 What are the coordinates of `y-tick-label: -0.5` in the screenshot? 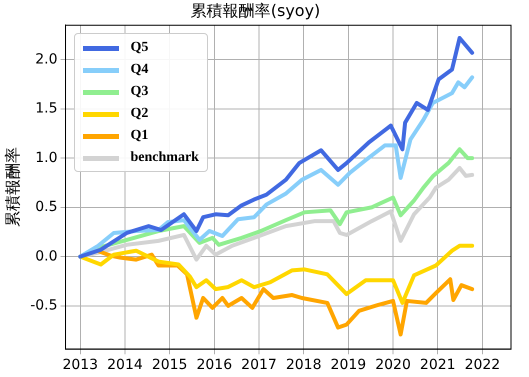 It's located at (44, 306).